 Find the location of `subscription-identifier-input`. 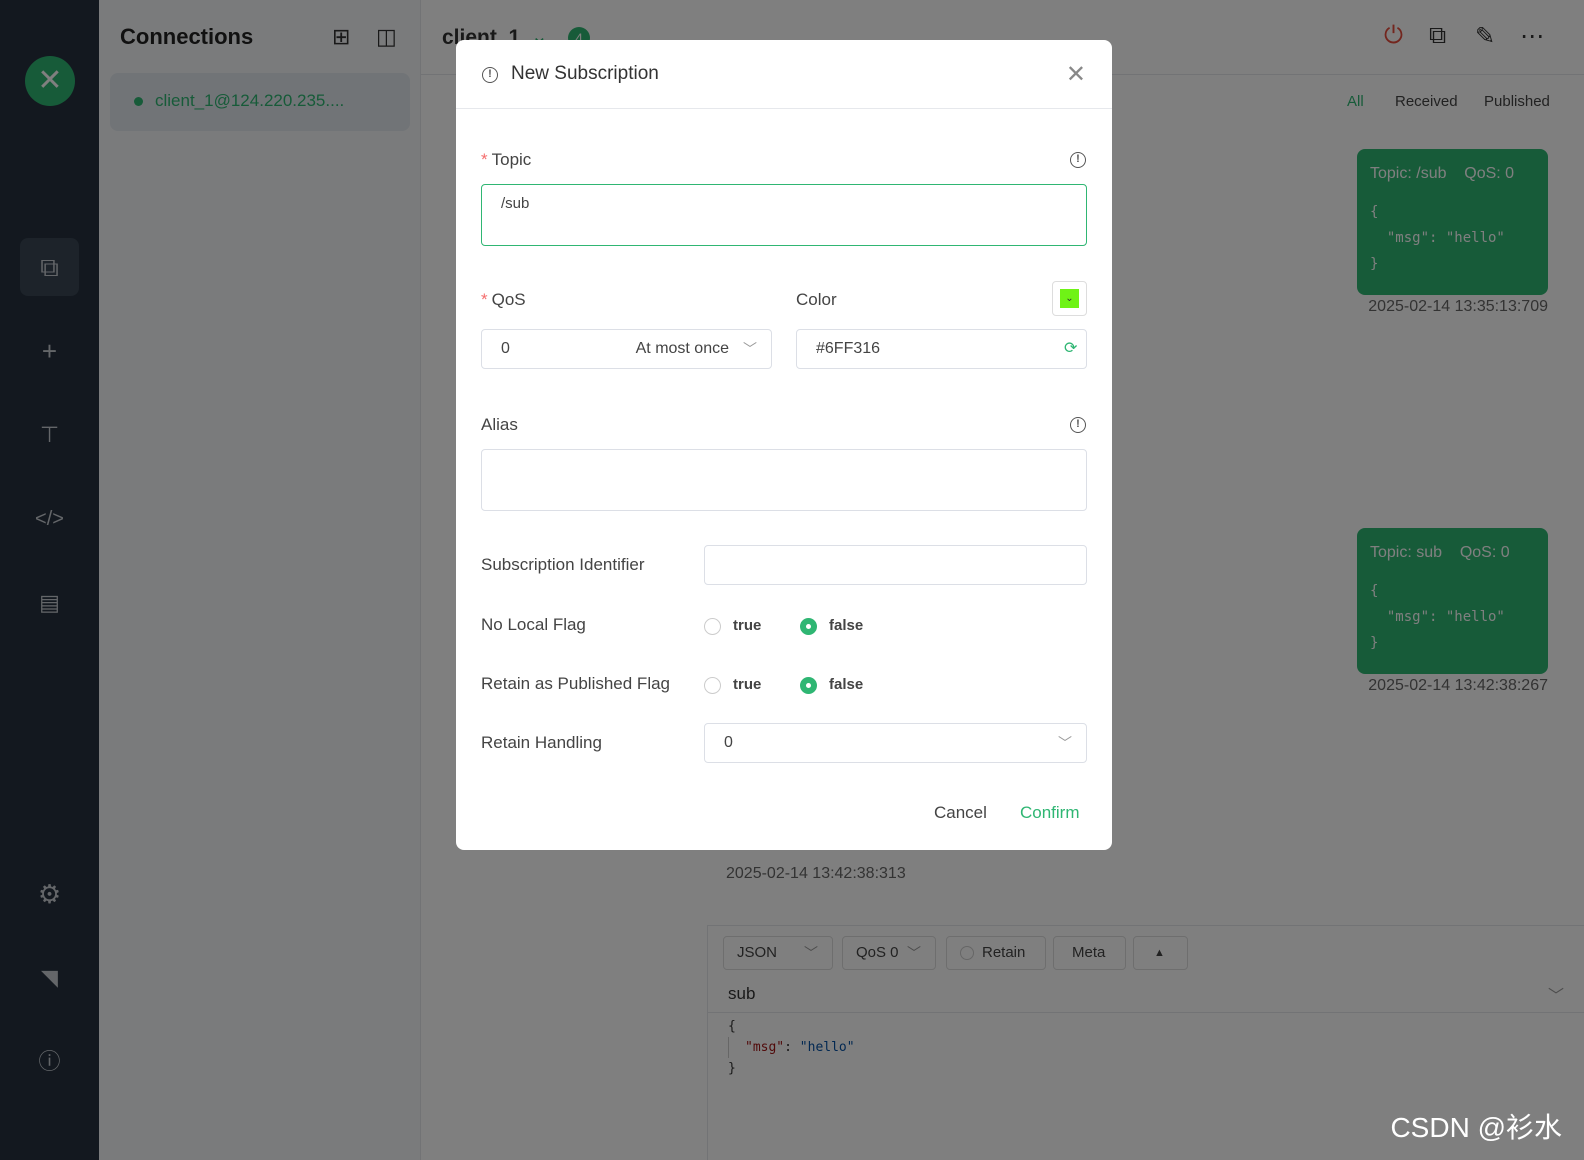

subscription-identifier-input is located at coordinates (895, 565).